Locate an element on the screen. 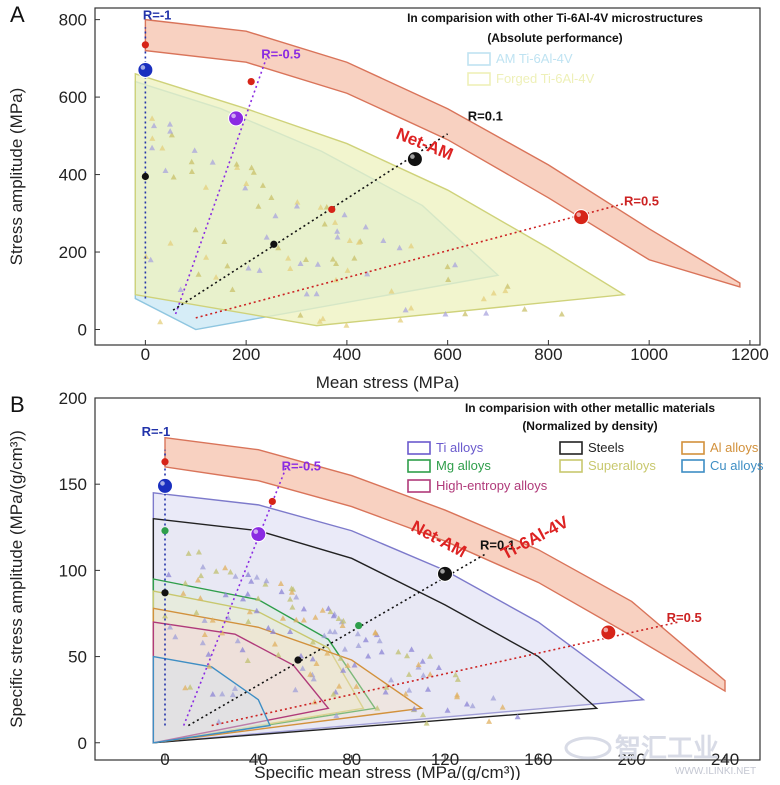 Image resolution: width=780 pixels, height=785 pixels. r-line is located at coordinates (235, 596).